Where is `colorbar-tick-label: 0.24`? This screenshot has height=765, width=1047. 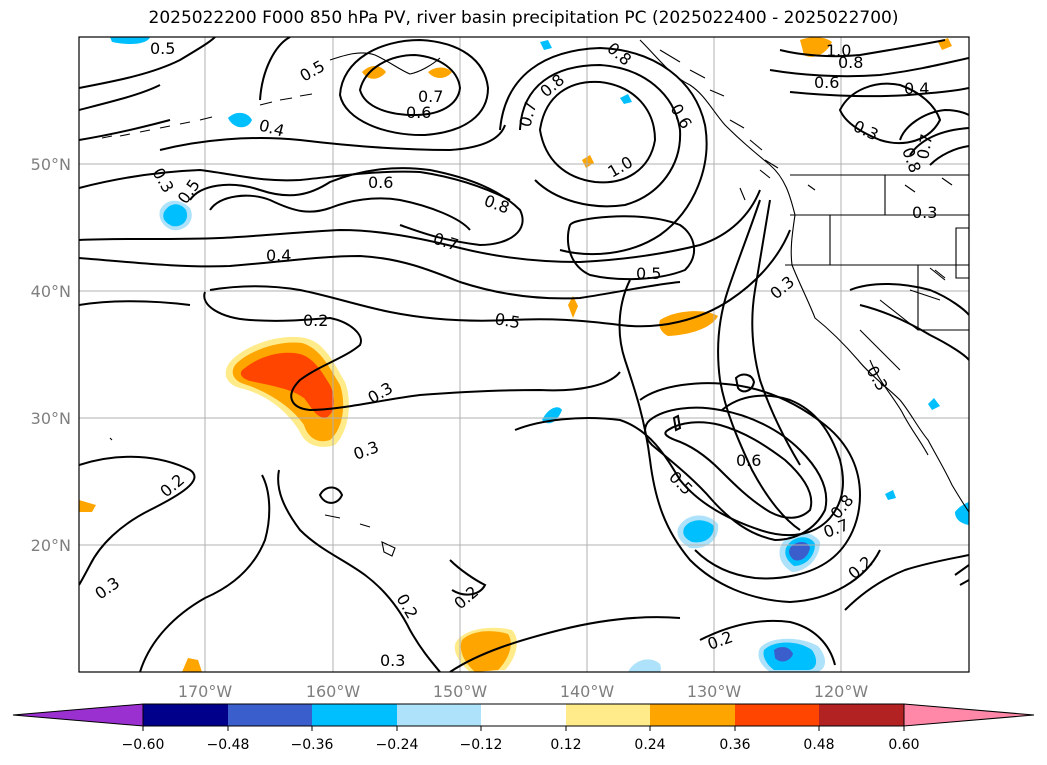 colorbar-tick-label: 0.24 is located at coordinates (649, 745).